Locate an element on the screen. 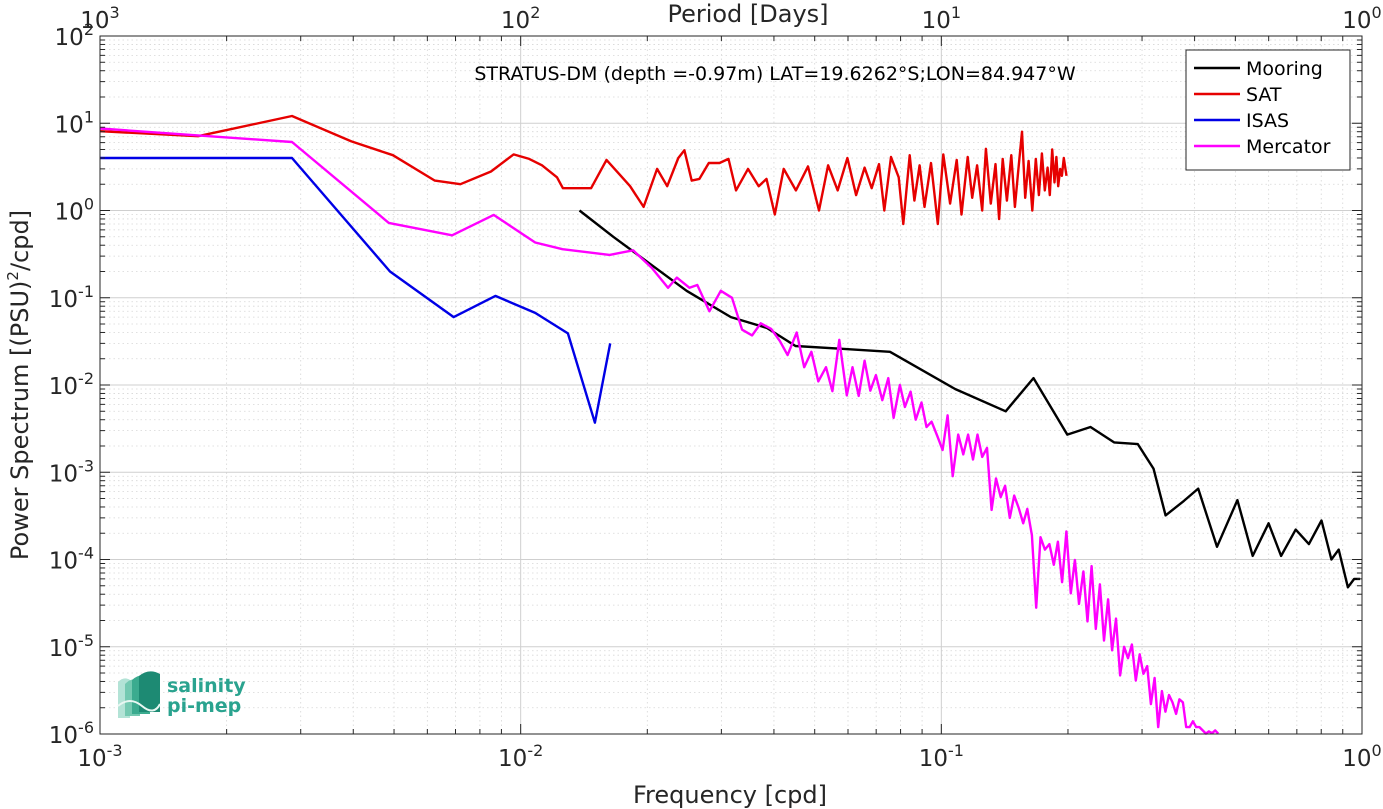 This screenshot has width=1383, height=809. y-axis-label: Power Spectrum [(PSU)2/cpd] is located at coordinates (19, 385).